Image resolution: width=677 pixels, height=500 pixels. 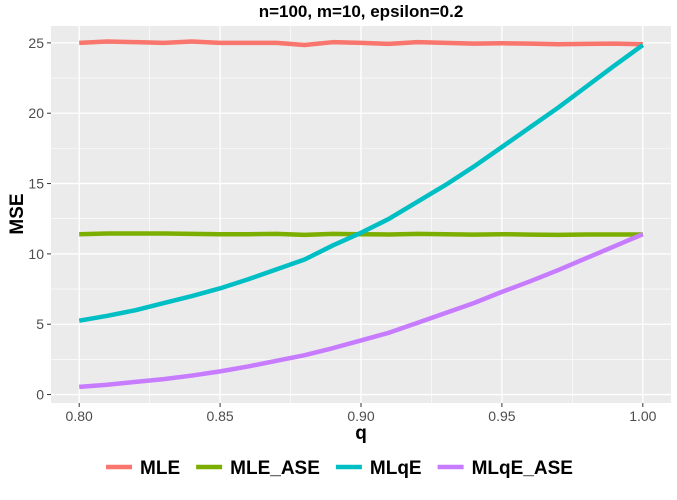 I want to click on x-tick-label: 0.90, so click(x=360, y=416).